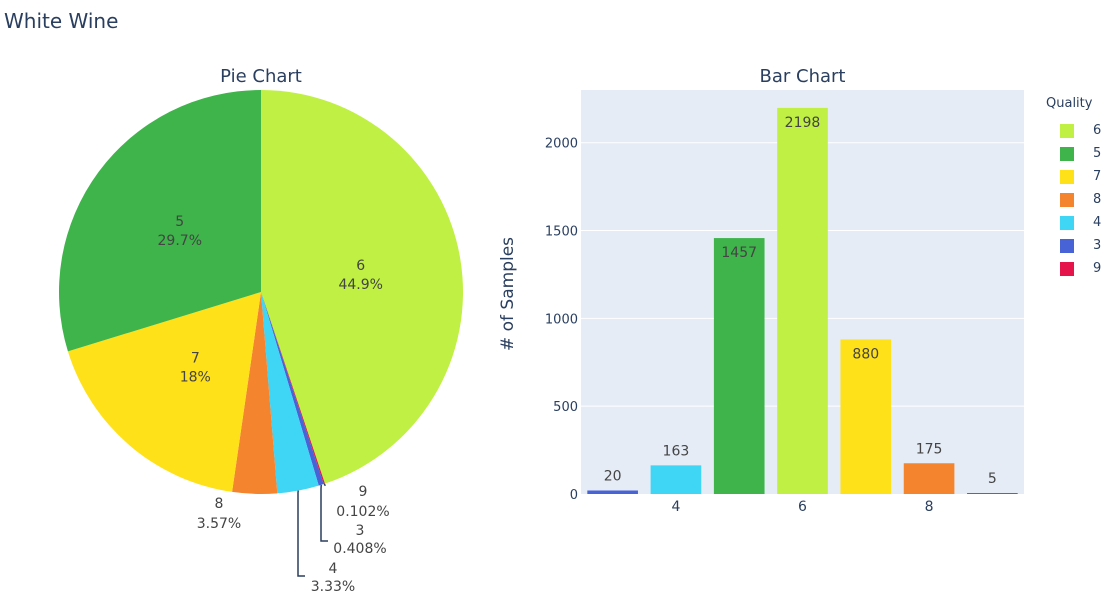 This screenshot has height=599, width=1110. What do you see at coordinates (195, 378) in the screenshot?
I see `pie-percent-7: 18%` at bounding box center [195, 378].